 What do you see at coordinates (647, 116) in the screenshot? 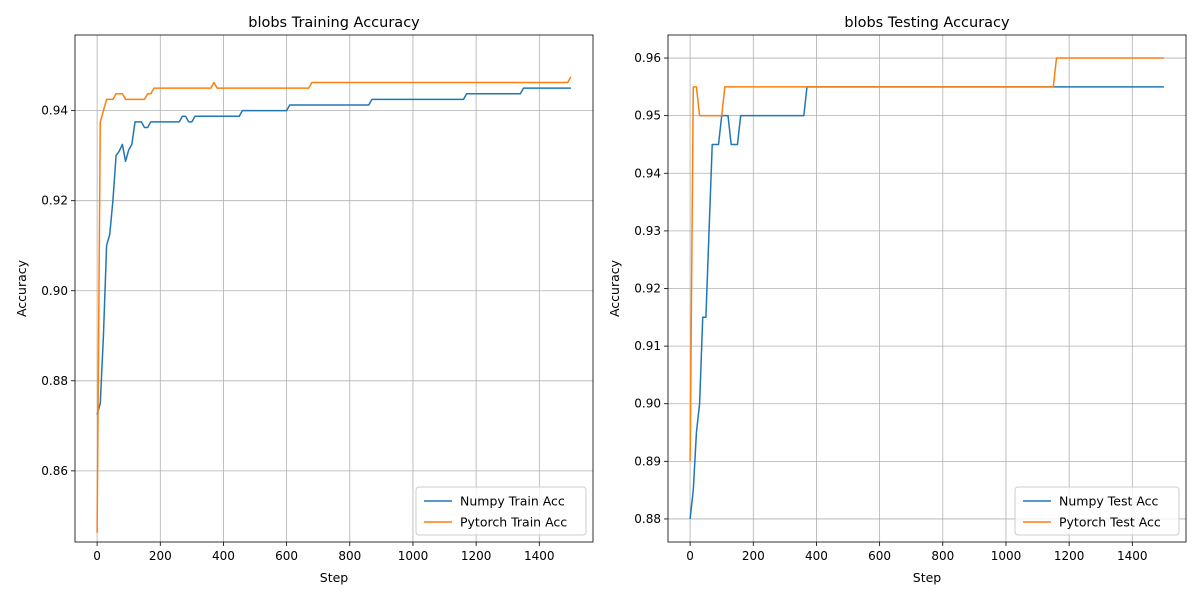
I see `y-tick-label: 0.95` at bounding box center [647, 116].